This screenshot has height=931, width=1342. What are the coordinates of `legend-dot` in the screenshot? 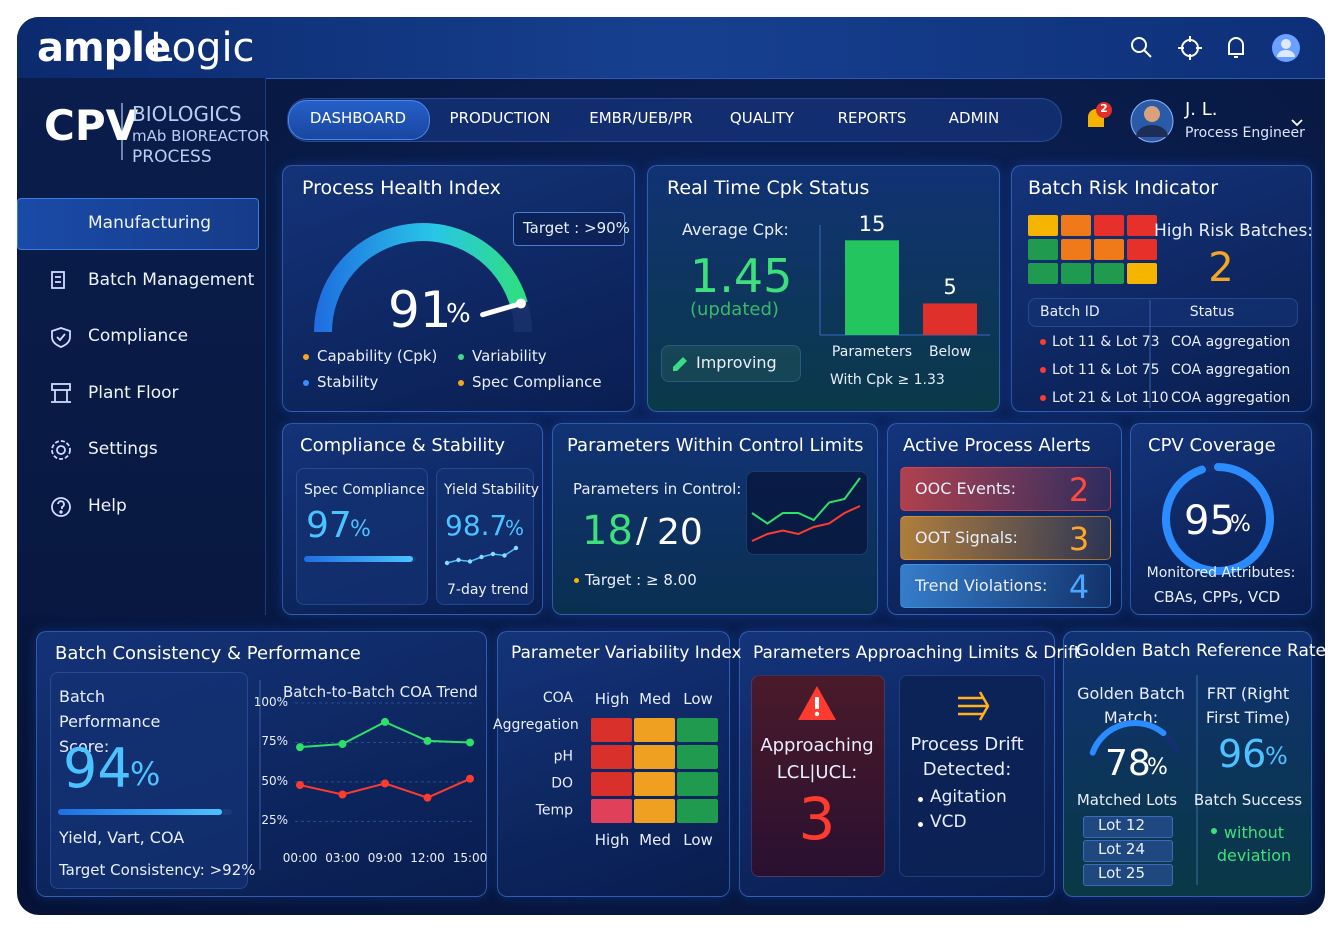 It's located at (461, 383).